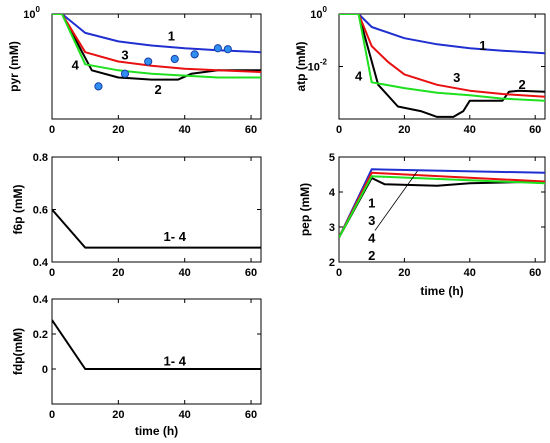 Image resolution: width=550 pixels, height=443 pixels. I want to click on y-tick-label: 0.8, so click(40, 158).